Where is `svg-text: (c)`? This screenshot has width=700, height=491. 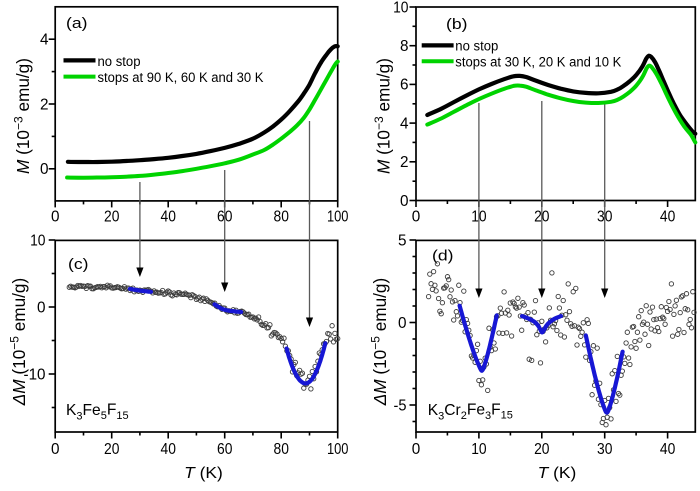 svg-text: (c) is located at coordinates (78, 264).